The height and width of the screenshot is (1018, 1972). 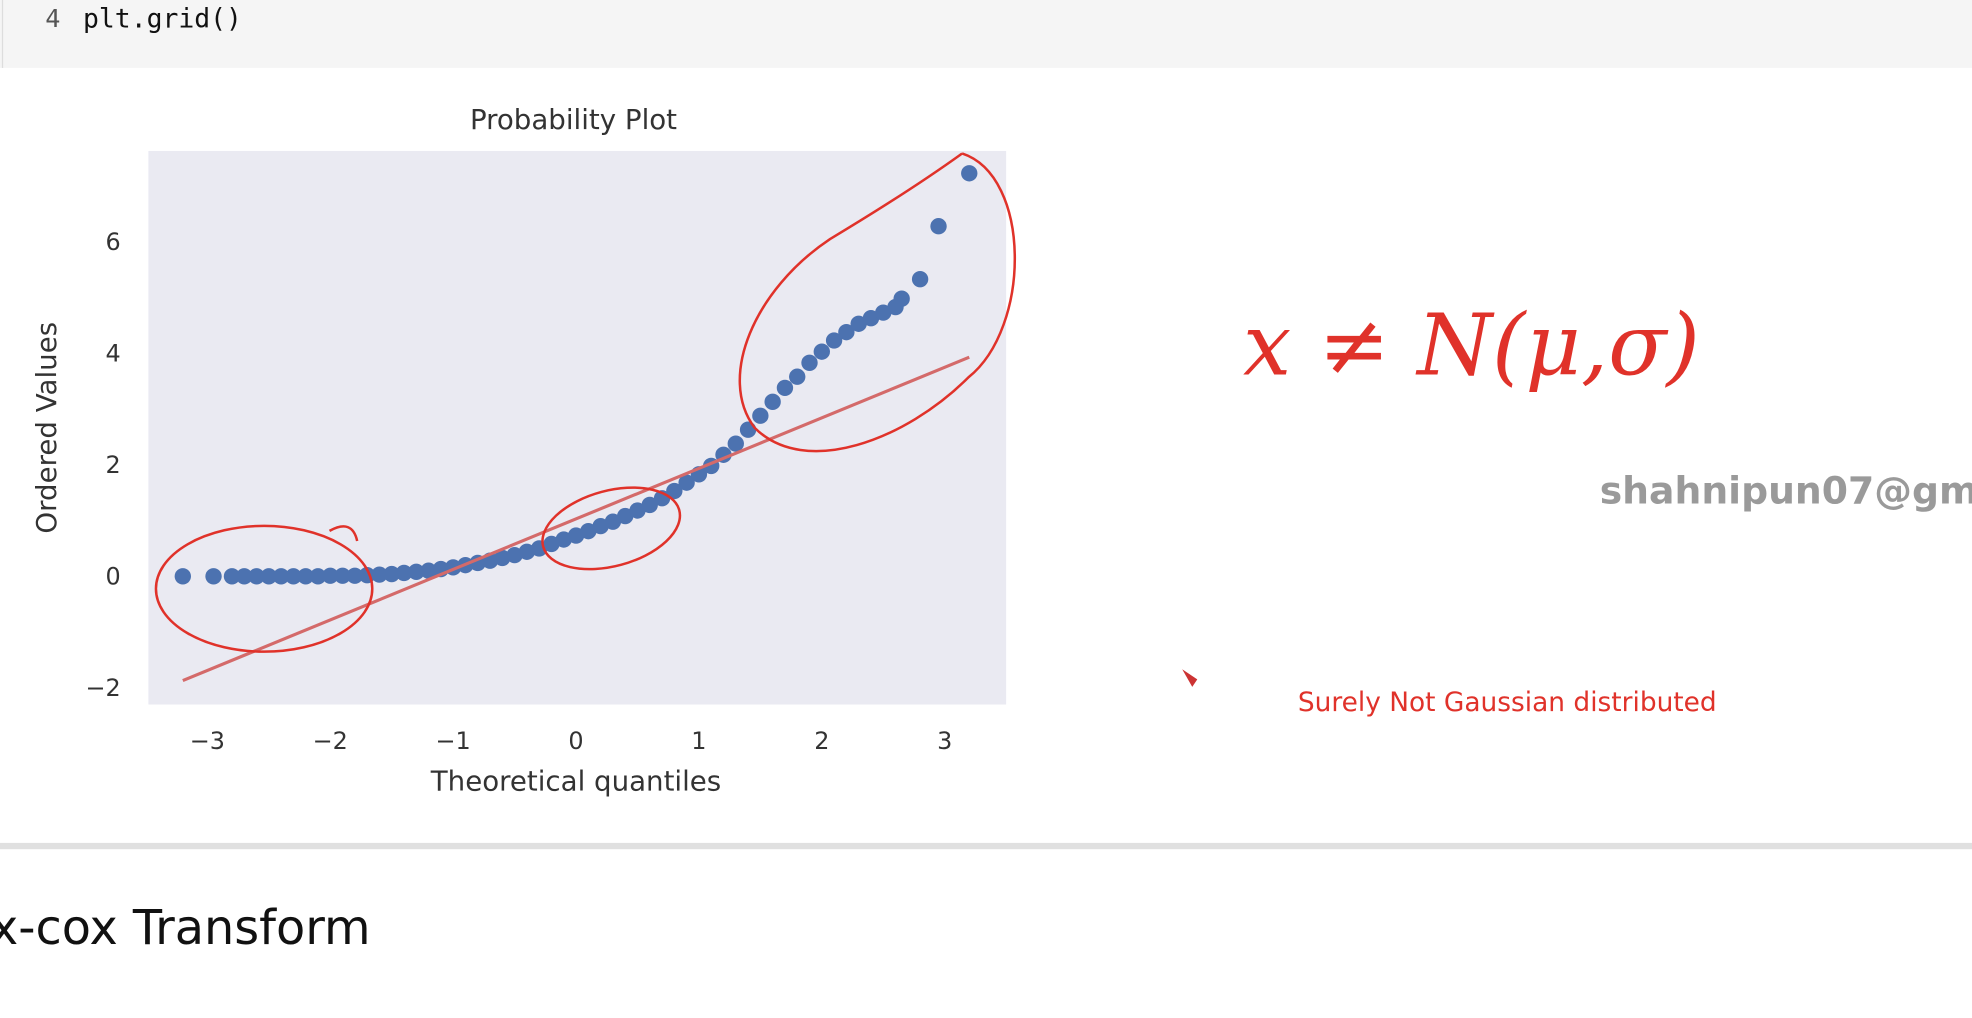 What do you see at coordinates (113, 465) in the screenshot?
I see `y-tick-label: 2` at bounding box center [113, 465].